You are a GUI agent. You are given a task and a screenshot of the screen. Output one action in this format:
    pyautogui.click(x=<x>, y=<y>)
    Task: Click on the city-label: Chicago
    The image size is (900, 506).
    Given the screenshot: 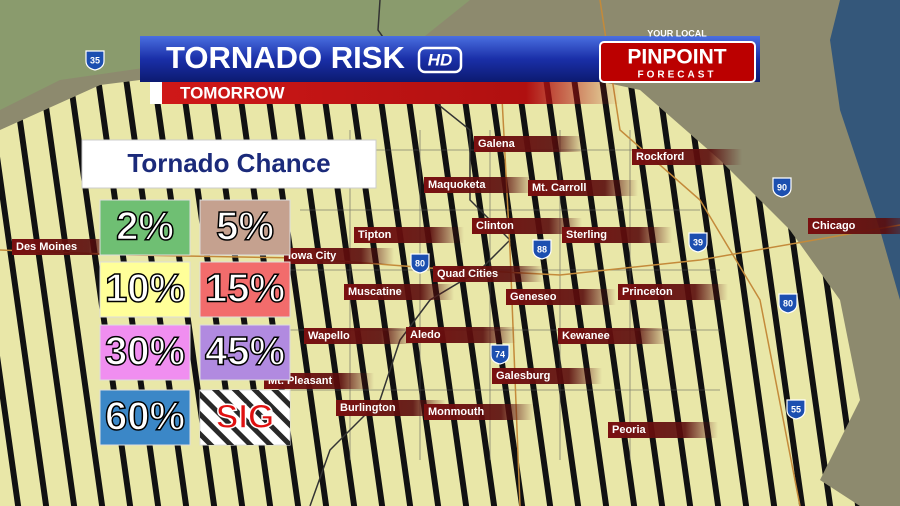 What is the action you would take?
    pyautogui.click(x=834, y=226)
    